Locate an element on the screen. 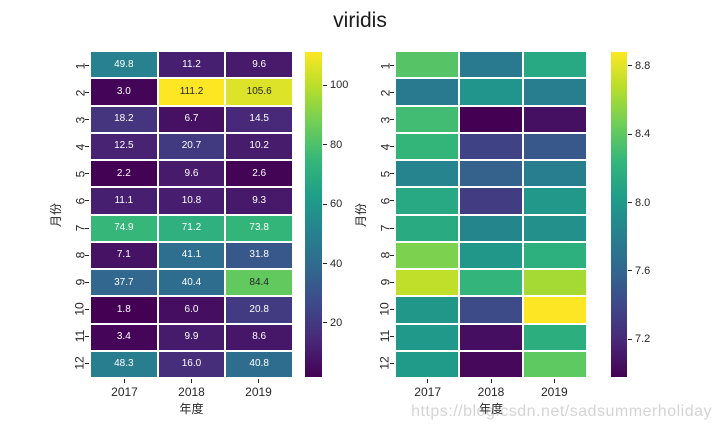  y-tick-label: 12 is located at coordinates (385, 363).